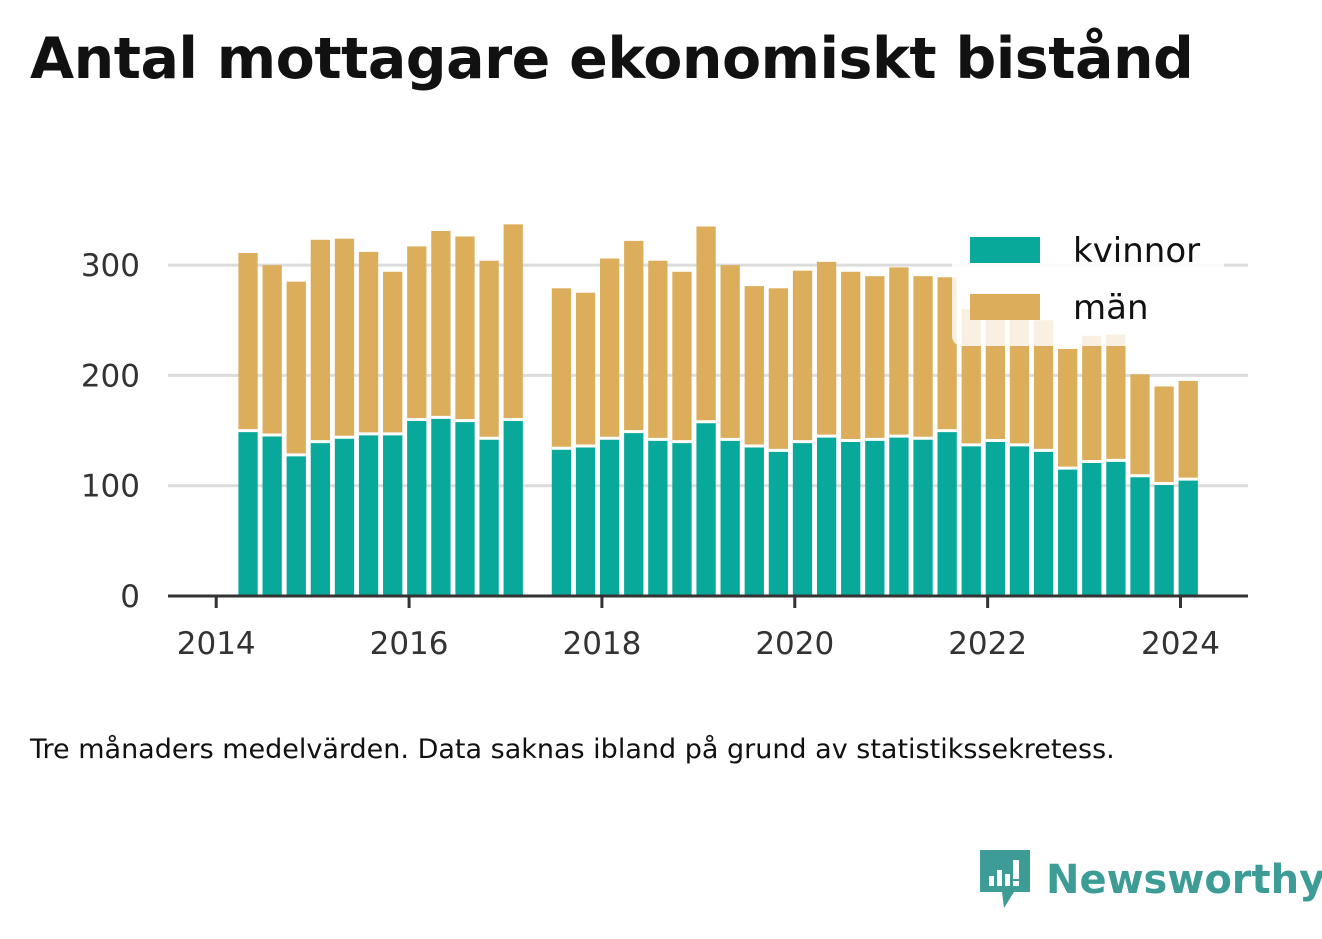  Describe the element at coordinates (110, 376) in the screenshot. I see `y-tick-label: 200` at that location.